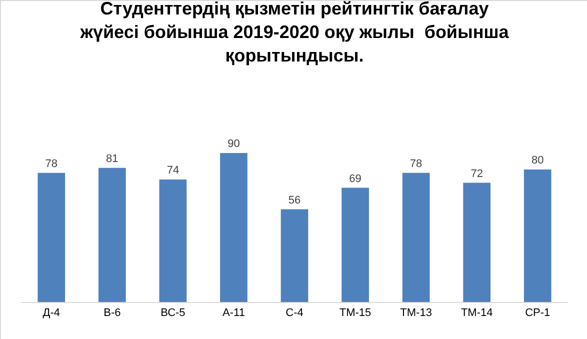 The image size is (587, 339). Describe the element at coordinates (112, 158) in the screenshot. I see `data-label: 81` at that location.